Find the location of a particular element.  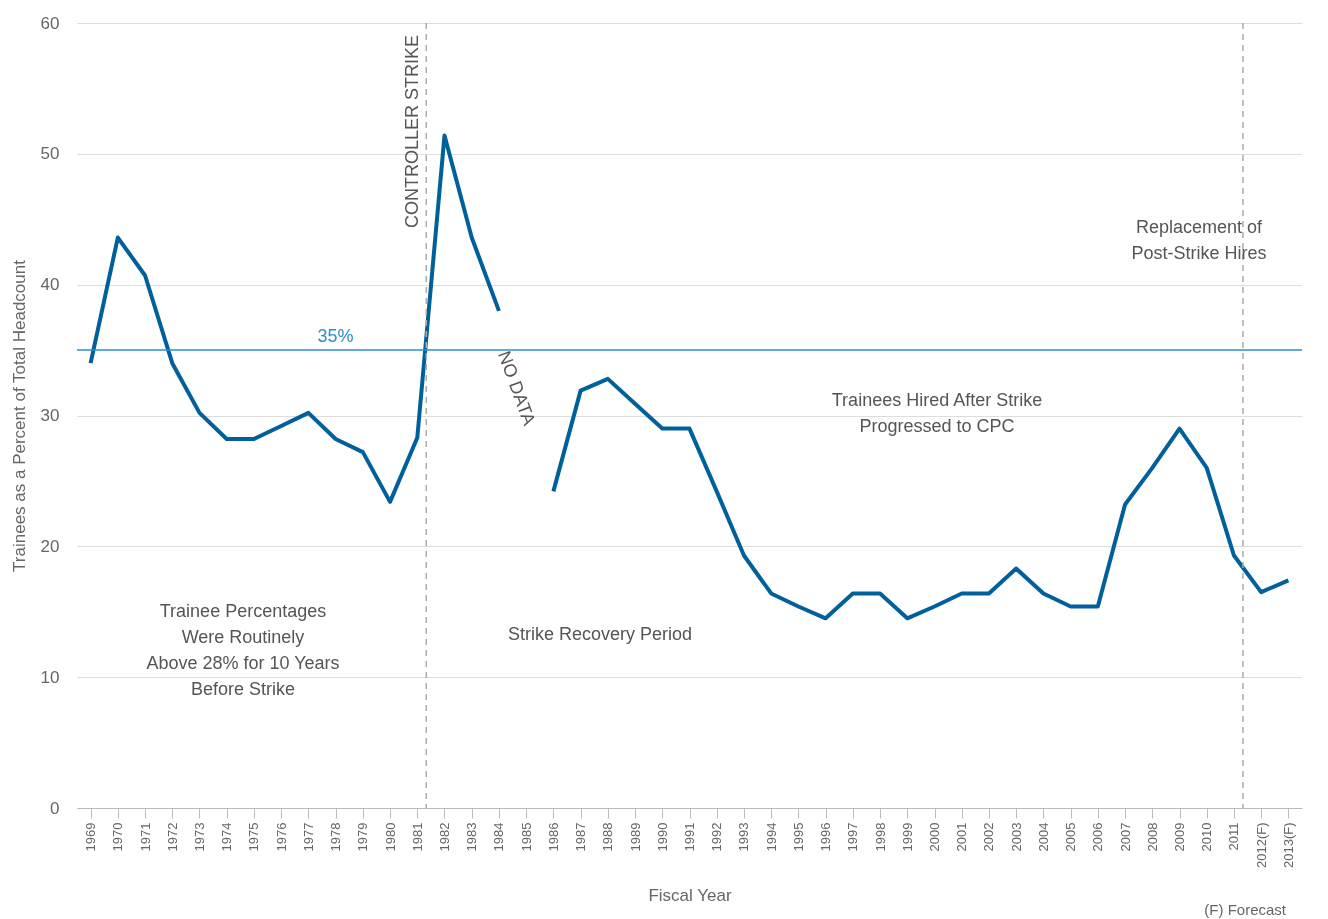

x-tick-label: 2003 is located at coordinates (1016, 837).